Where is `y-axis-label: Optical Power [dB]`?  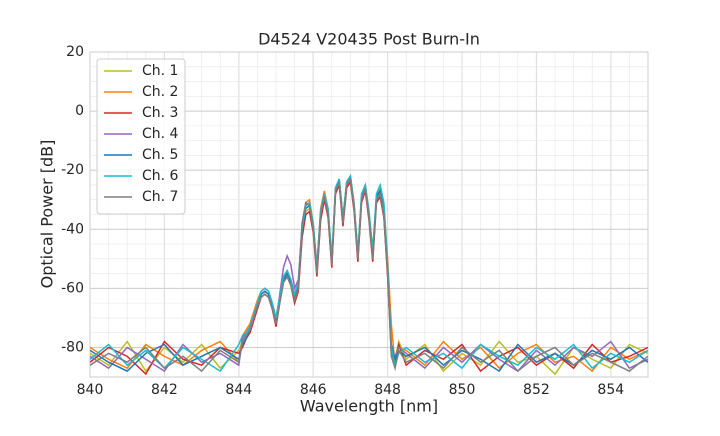
y-axis-label: Optical Power [dB] is located at coordinates (47, 214).